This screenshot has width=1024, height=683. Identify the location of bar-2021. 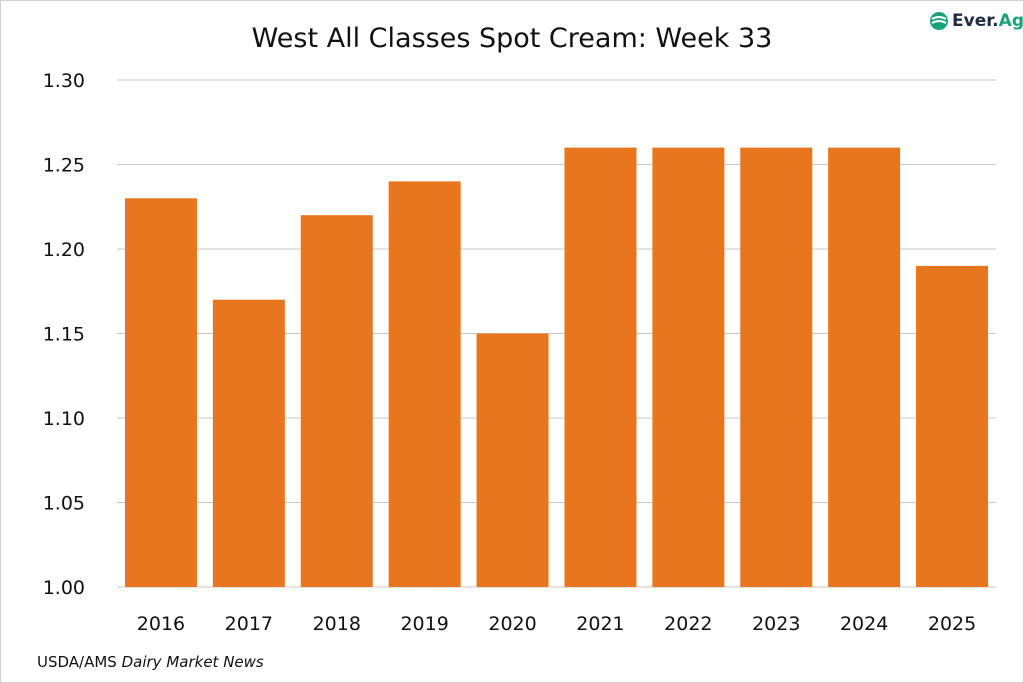
(600, 367).